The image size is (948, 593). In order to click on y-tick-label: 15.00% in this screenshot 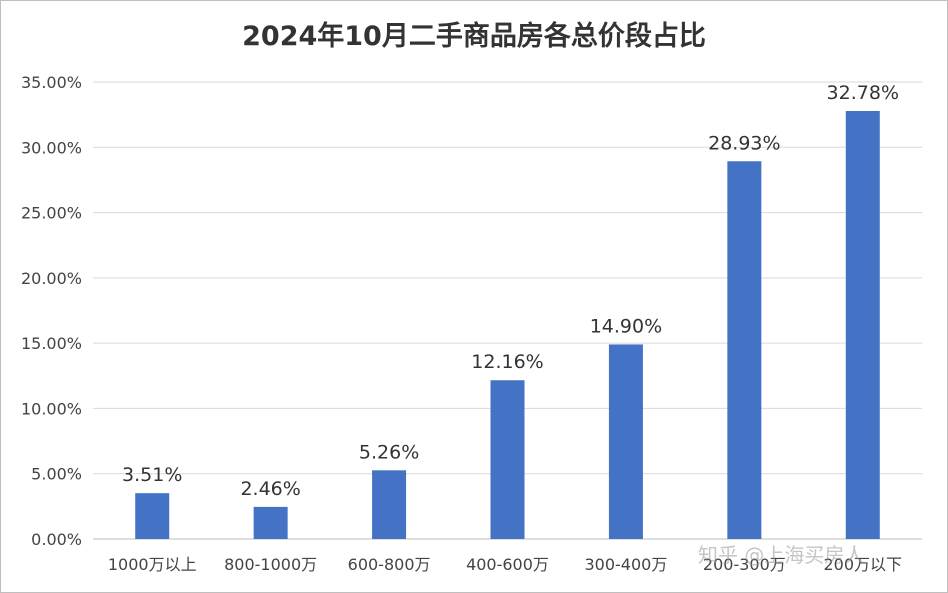, I will do `click(51, 343)`.